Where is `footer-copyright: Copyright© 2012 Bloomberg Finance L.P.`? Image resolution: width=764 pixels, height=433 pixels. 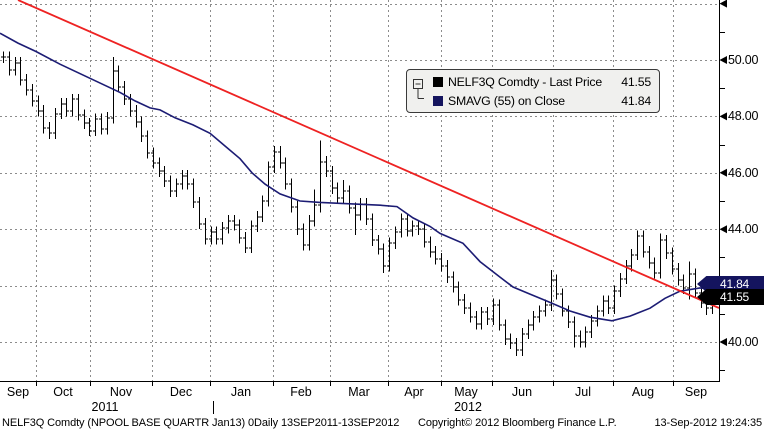 footer-copyright: Copyright© 2012 Bloomberg Finance L.P. is located at coordinates (517, 423).